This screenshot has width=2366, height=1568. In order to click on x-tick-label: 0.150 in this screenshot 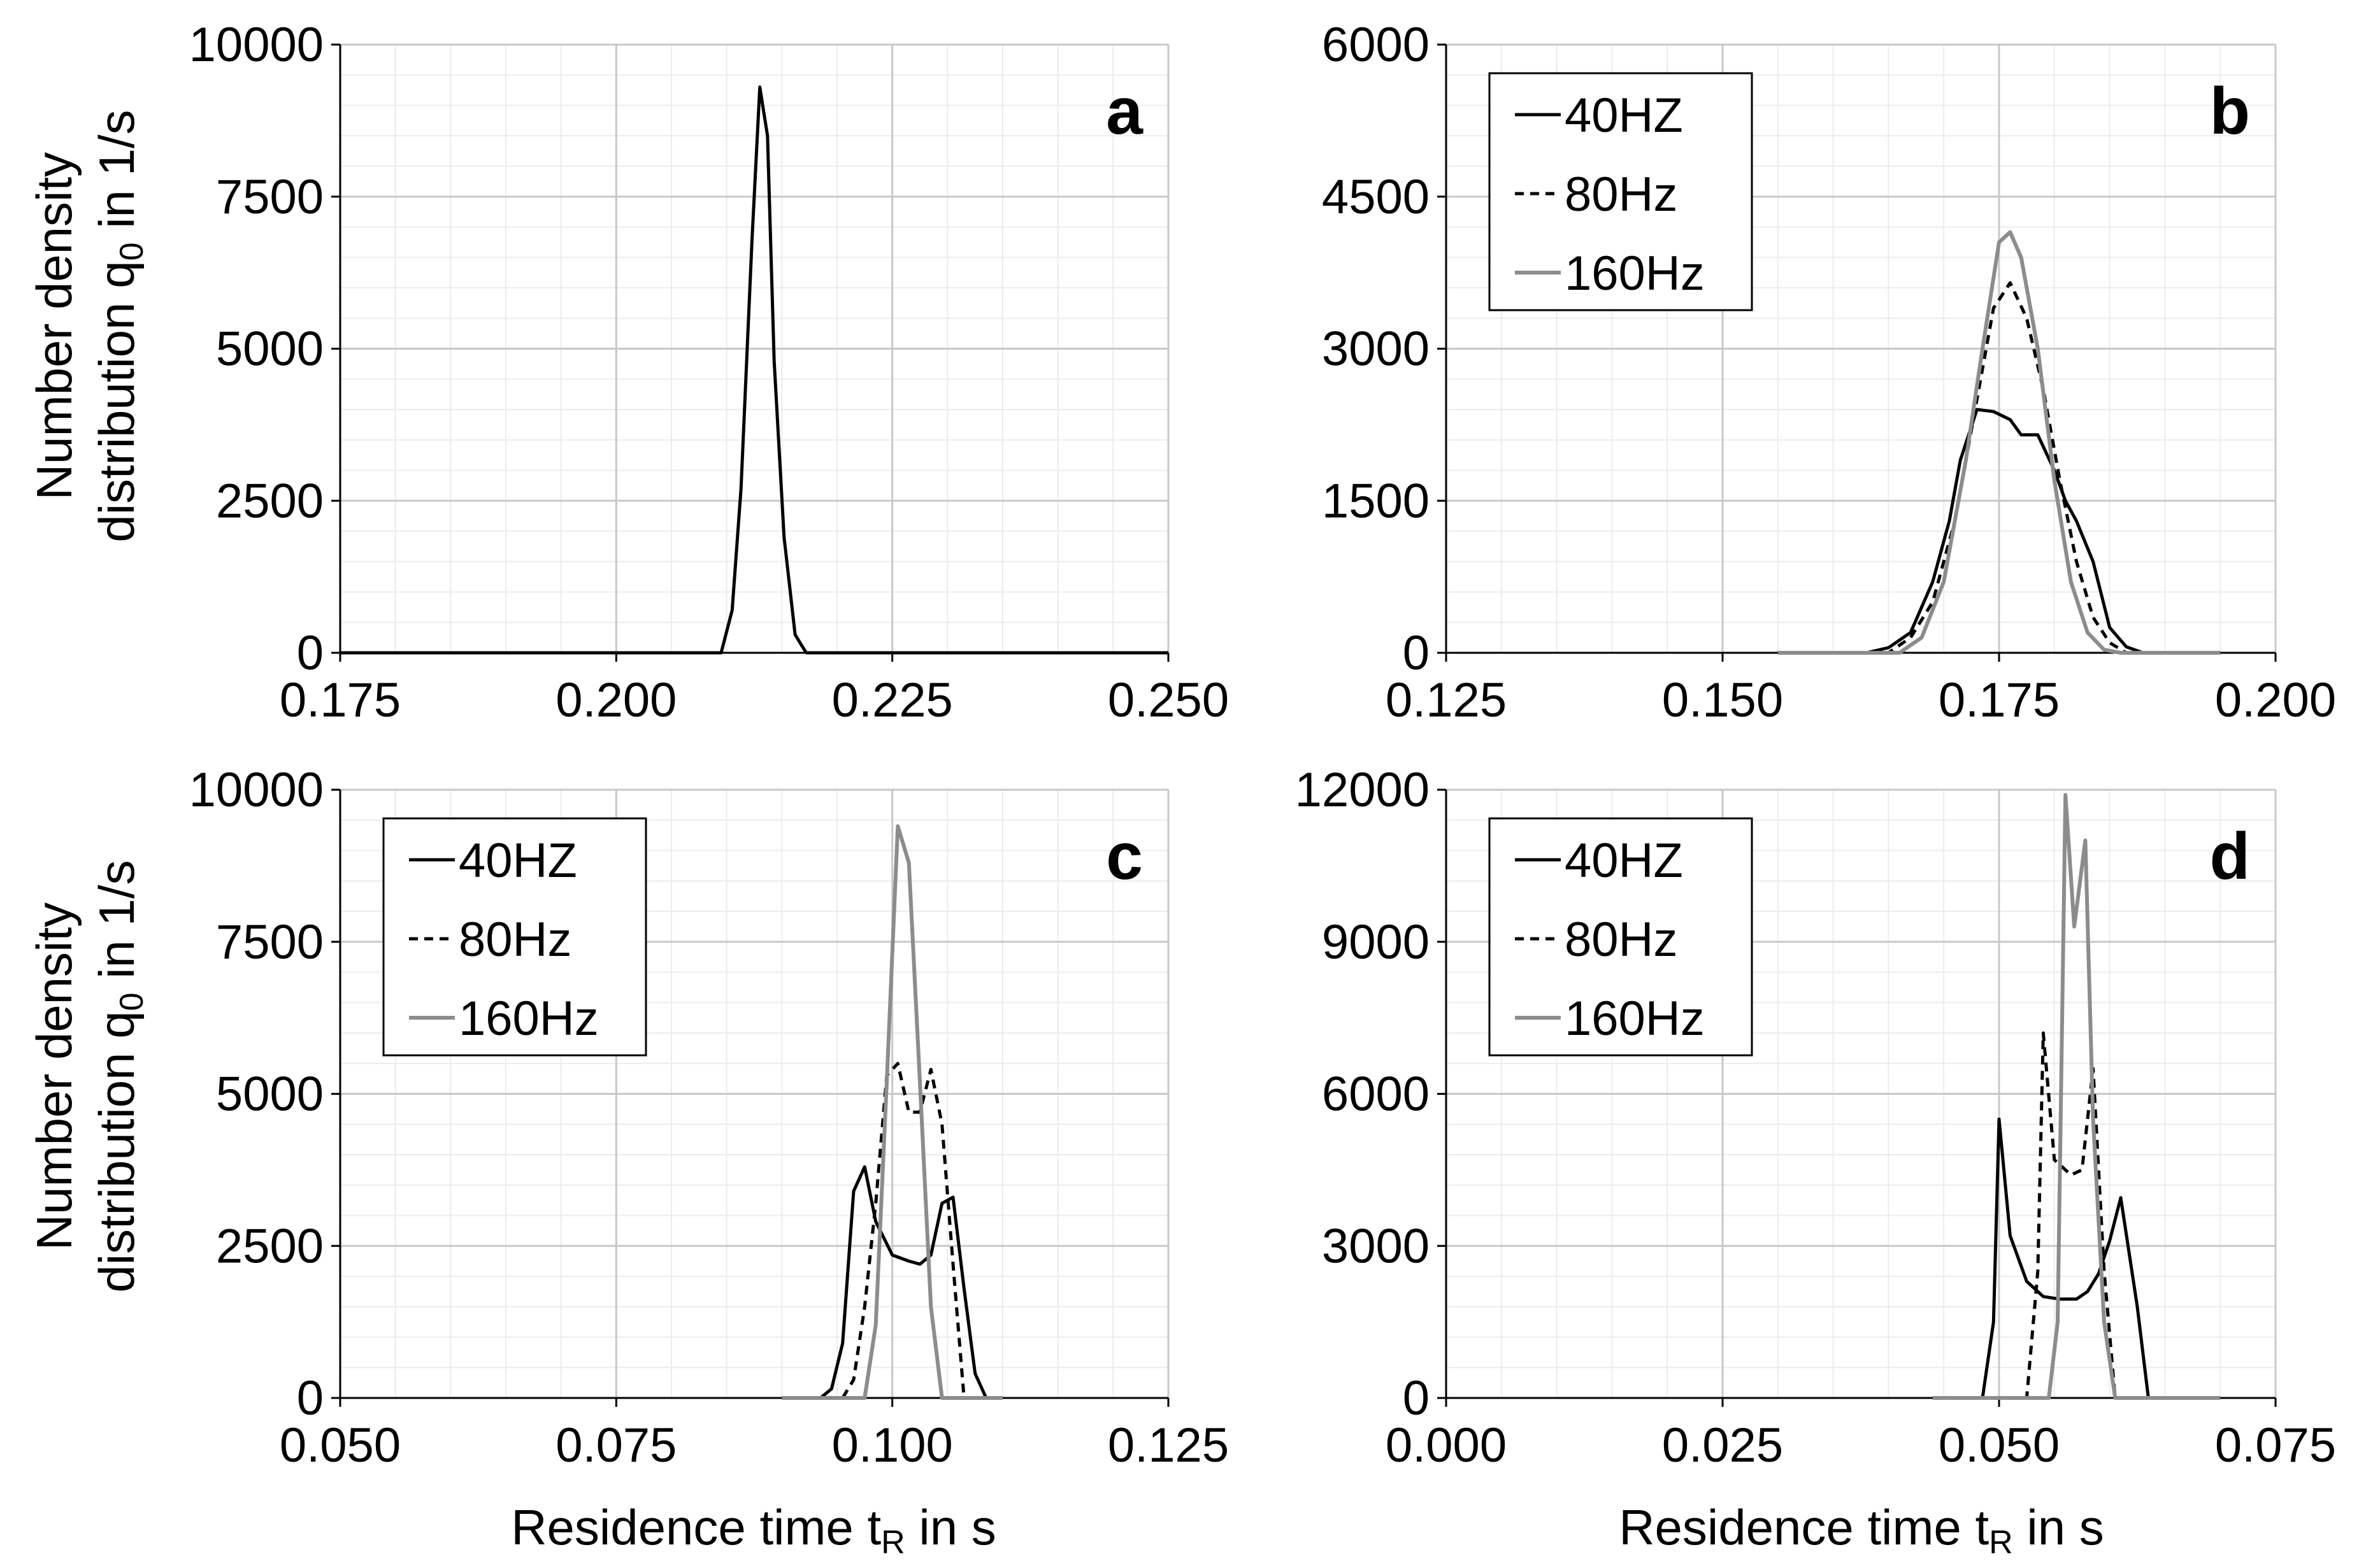, I will do `click(1723, 700)`.